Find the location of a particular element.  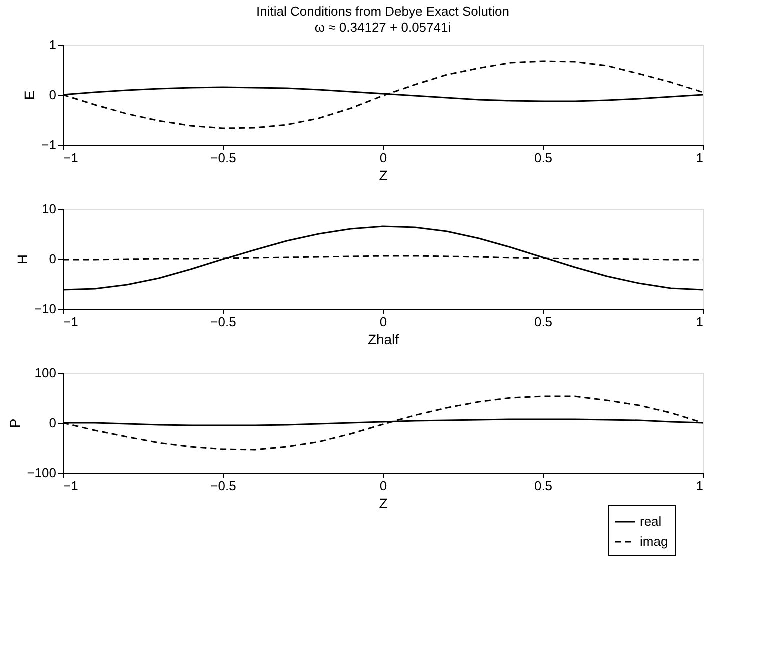

y-tick-label: −1 is located at coordinates (49, 145).